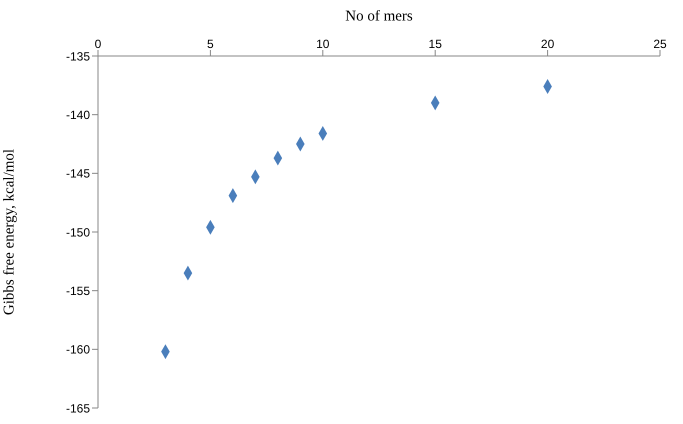 Image resolution: width=683 pixels, height=424 pixels. I want to click on y-tick-label: -135, so click(78, 56).